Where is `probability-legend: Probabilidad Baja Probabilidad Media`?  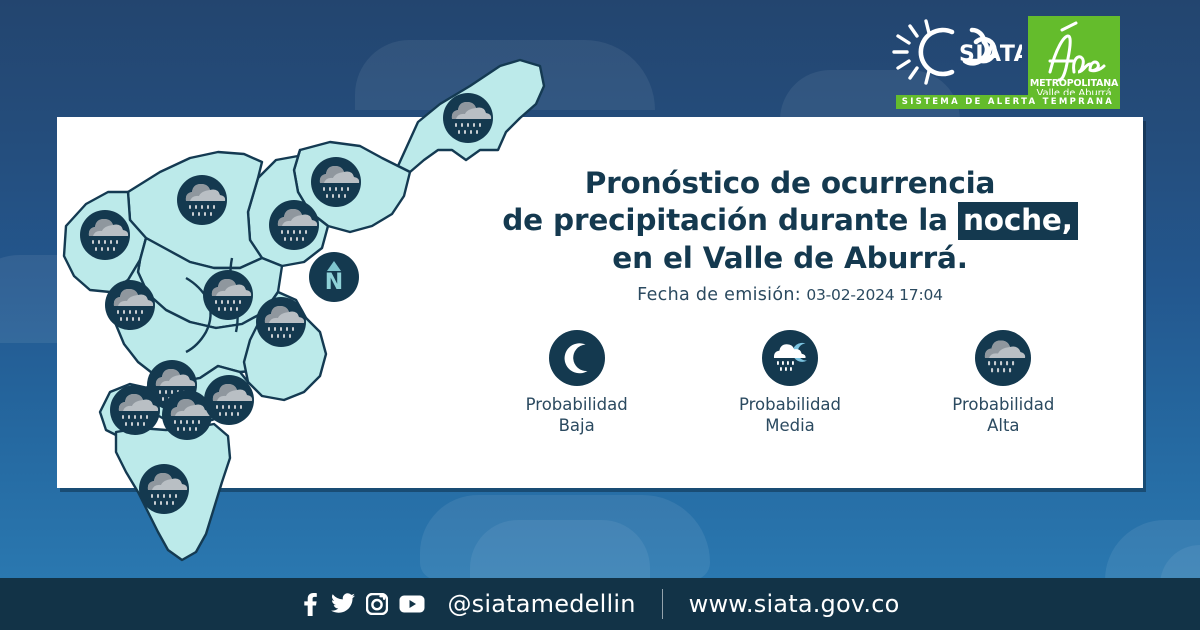 probability-legend: Probabilidad Baja Probabilidad Media is located at coordinates (790, 383).